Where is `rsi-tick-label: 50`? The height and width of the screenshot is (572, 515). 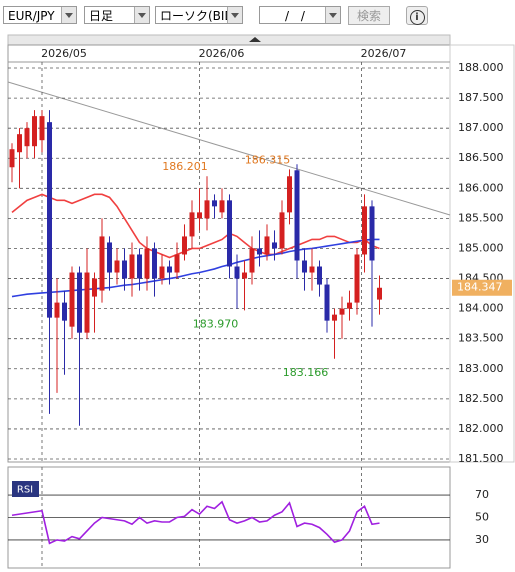 rsi-tick-label: 50 is located at coordinates (482, 517).